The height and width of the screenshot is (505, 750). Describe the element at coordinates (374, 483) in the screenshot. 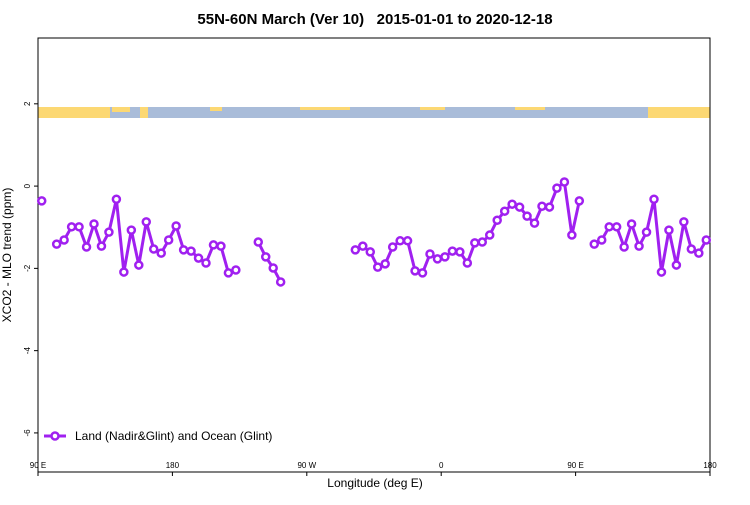

I see `x-axis-label: Longitude (deg E)` at that location.